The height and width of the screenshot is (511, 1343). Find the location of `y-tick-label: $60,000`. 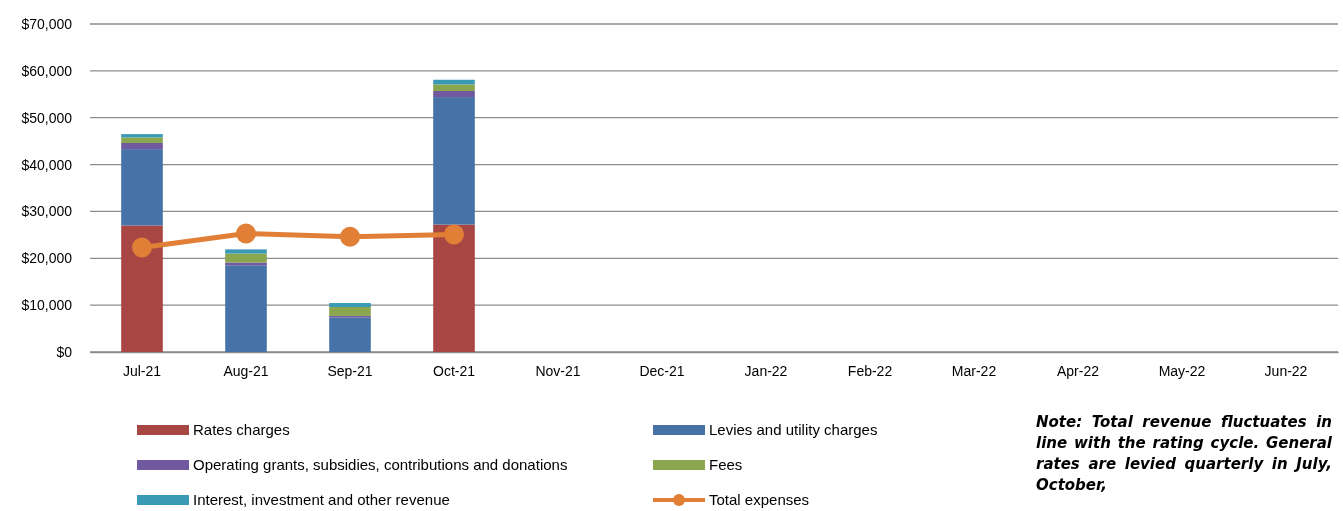

y-tick-label: $60,000 is located at coordinates (47, 70).